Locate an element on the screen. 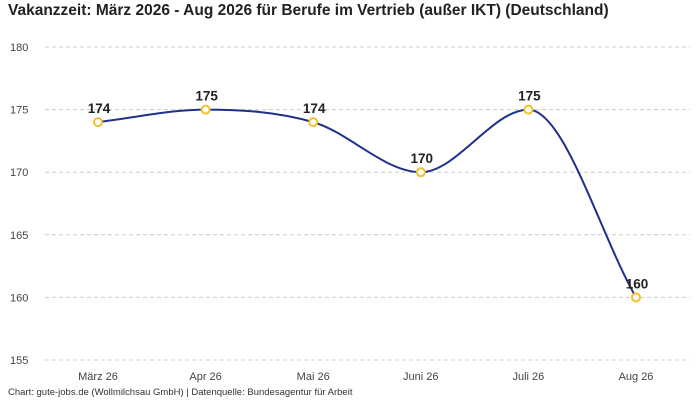  x-tick-label: Apr 26 is located at coordinates (205, 377).